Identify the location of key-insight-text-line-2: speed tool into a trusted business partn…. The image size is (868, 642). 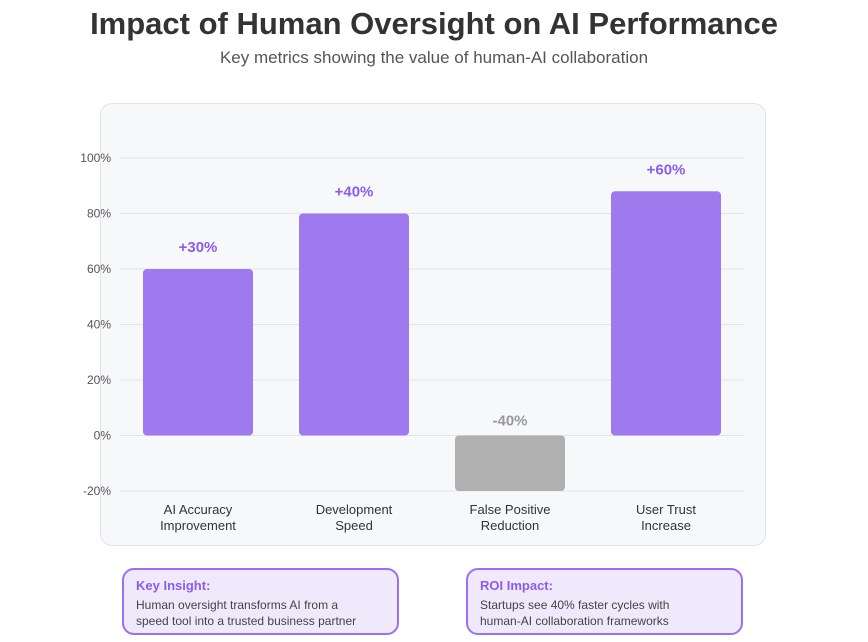
(246, 621).